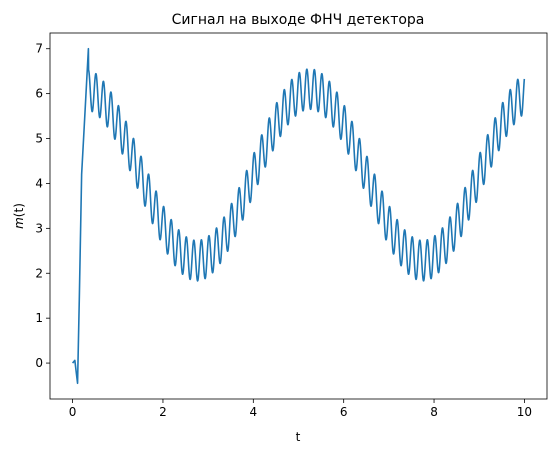 The image size is (556, 455). Describe the element at coordinates (19, 210) in the screenshot. I see `y-axis-label-paren: (t)` at that location.